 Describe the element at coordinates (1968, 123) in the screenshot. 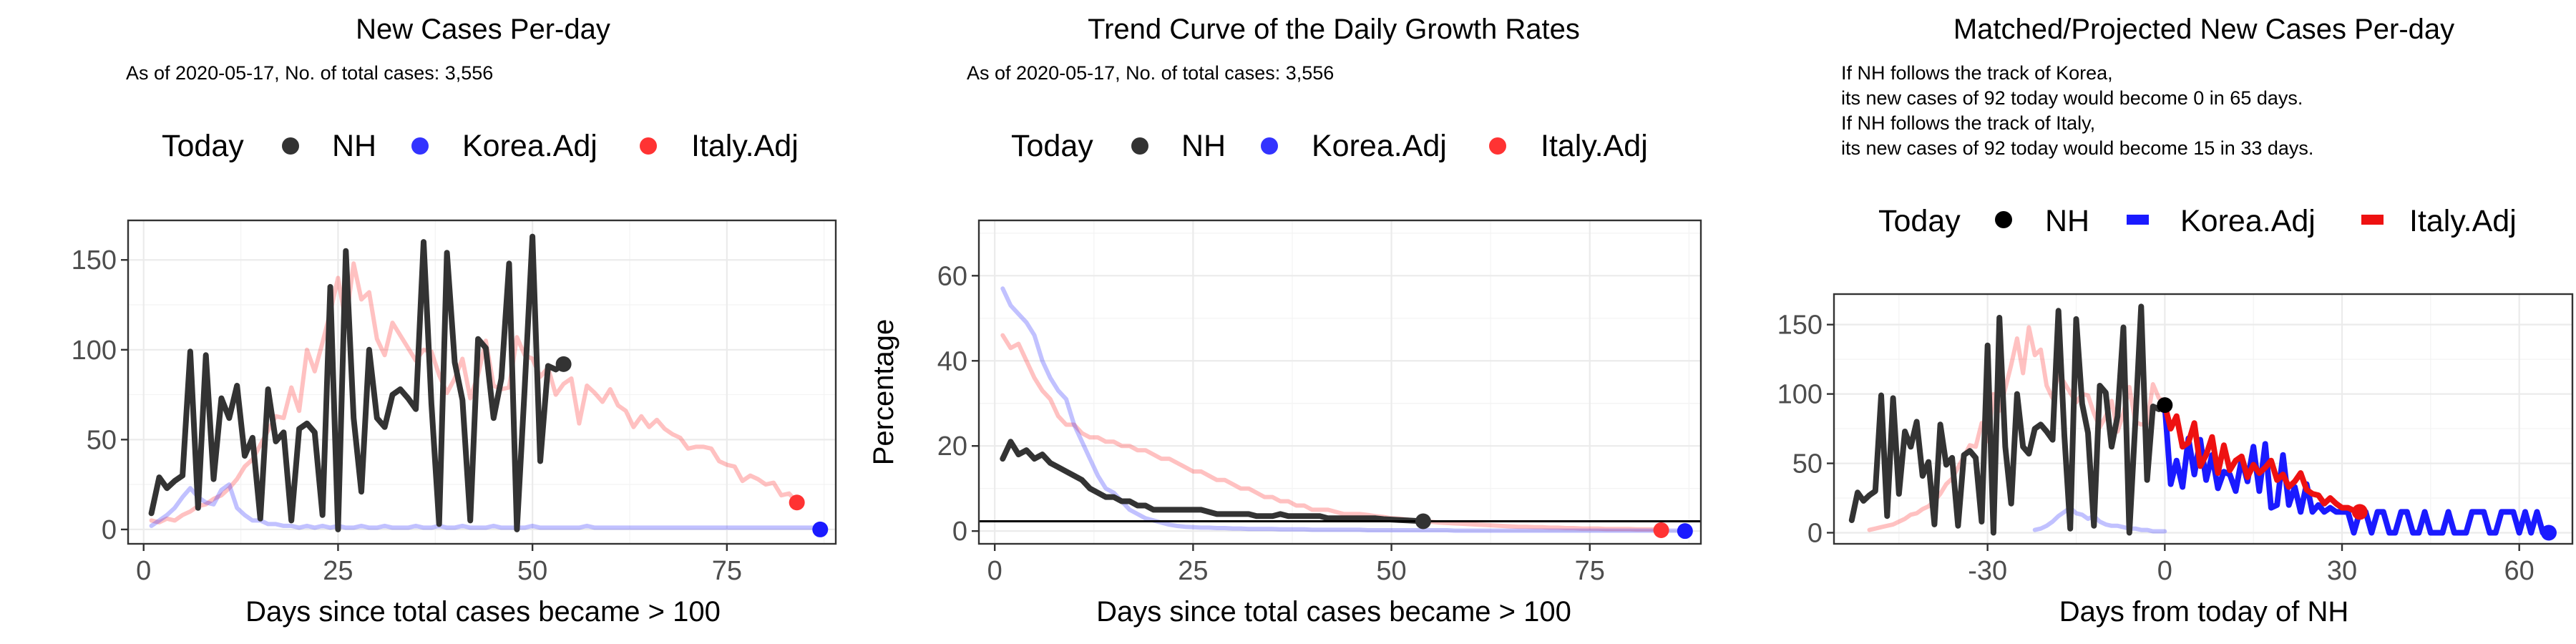

I see `panel3-subtitle-line3: If NH follows the track of Italy,` at that location.